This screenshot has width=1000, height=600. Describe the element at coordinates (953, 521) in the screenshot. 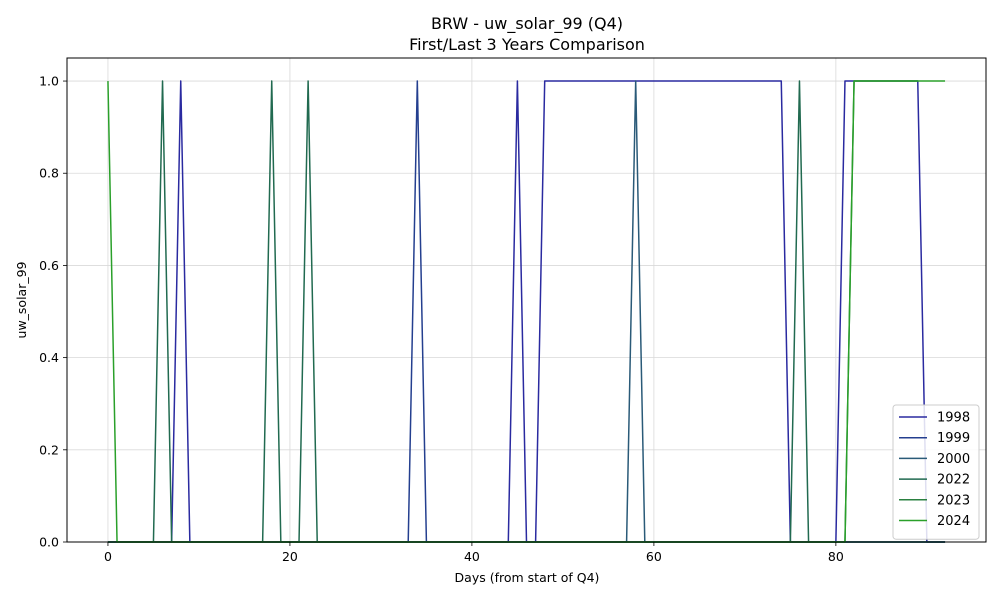

I see `legend-label: 2024` at that location.